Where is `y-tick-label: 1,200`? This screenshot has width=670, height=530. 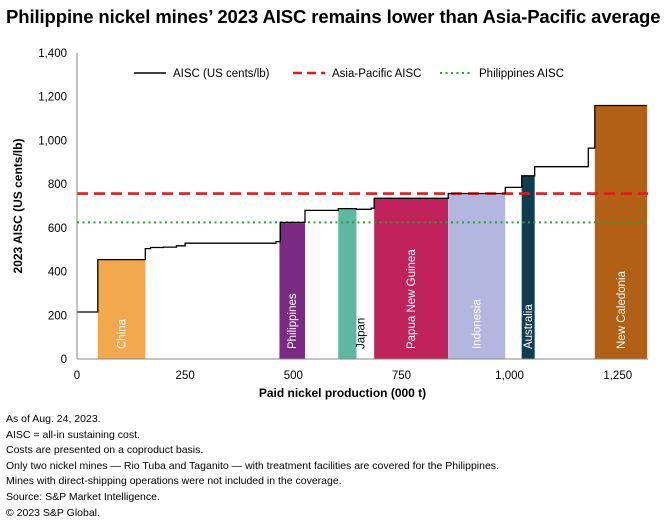 y-tick-label: 1,200 is located at coordinates (52, 98).